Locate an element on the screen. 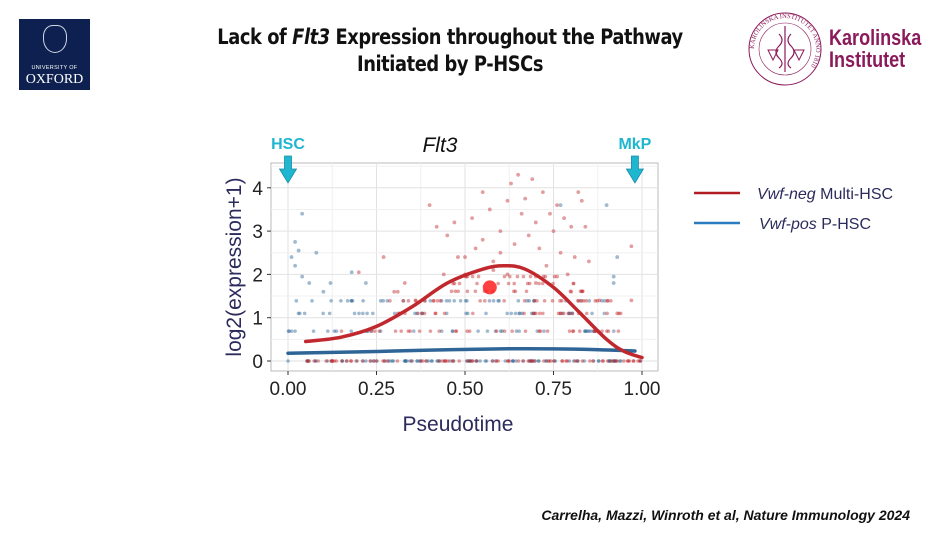  title-gene: Flt3 is located at coordinates (311, 37).